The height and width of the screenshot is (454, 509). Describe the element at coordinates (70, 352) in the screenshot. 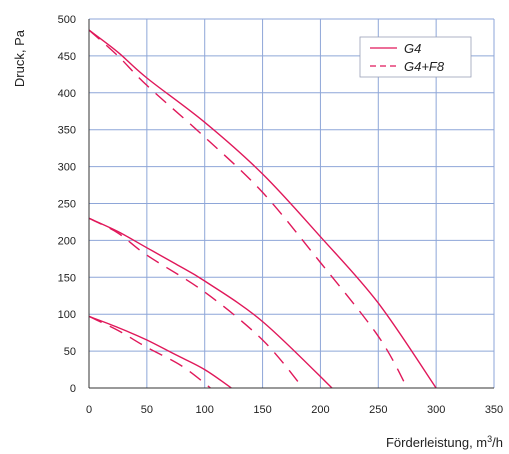

I see `y-tick-label: 50` at that location.